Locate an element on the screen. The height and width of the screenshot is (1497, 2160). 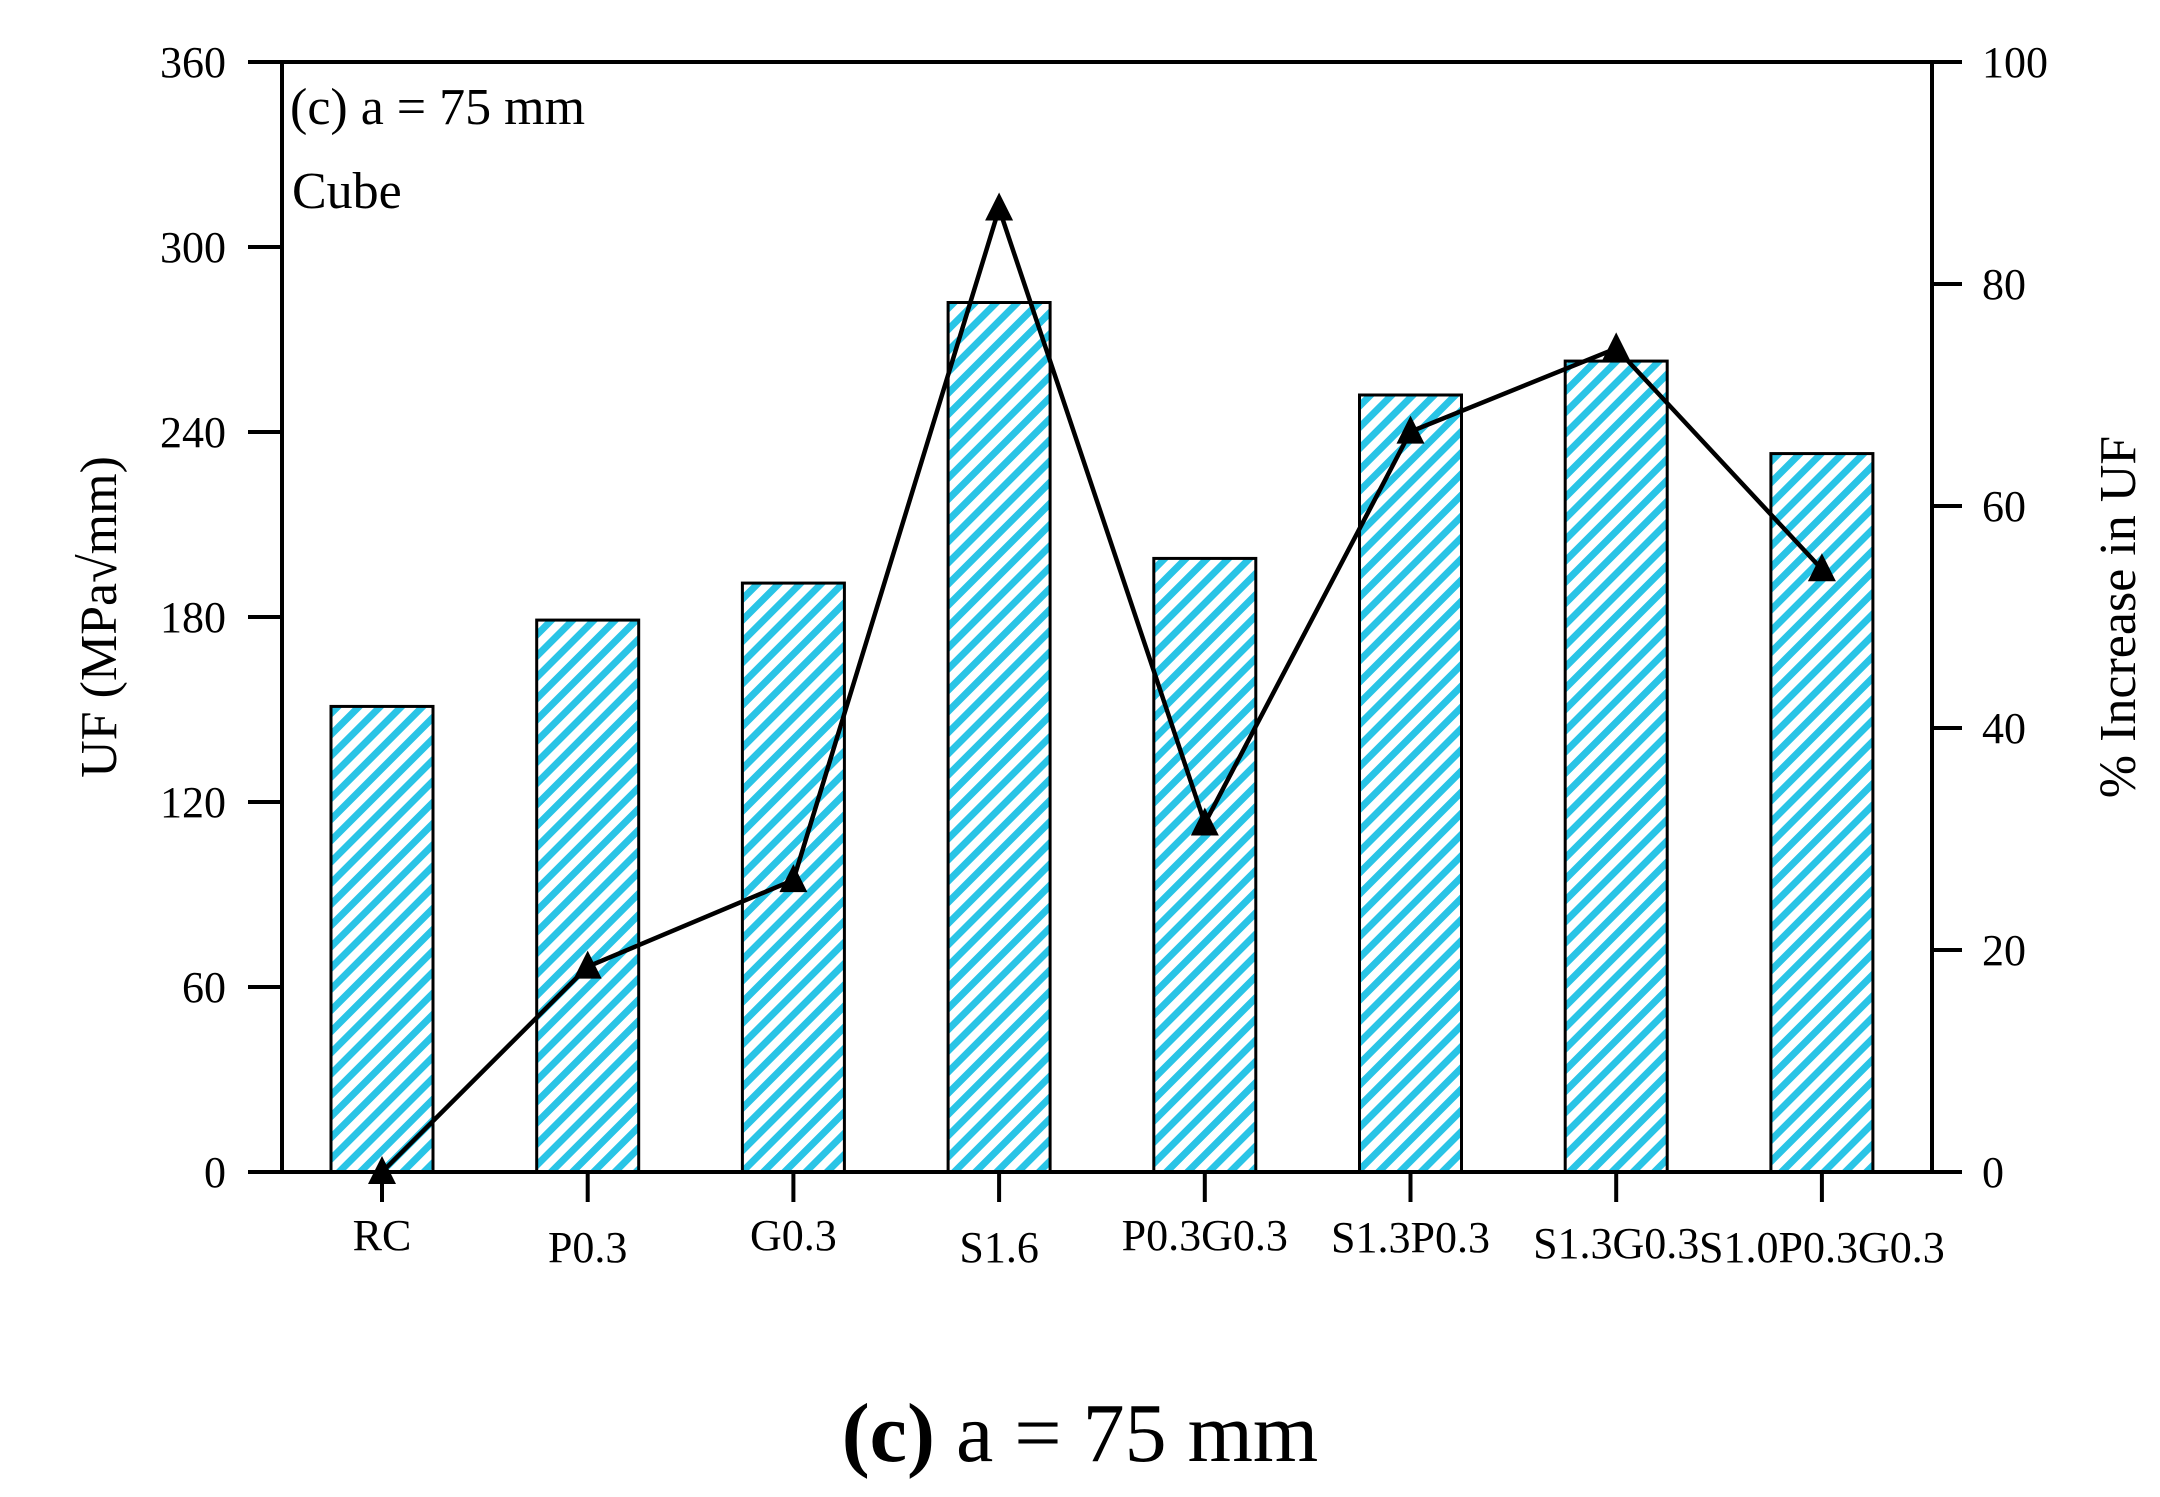
y-tick-label: 360 is located at coordinates (193, 62).